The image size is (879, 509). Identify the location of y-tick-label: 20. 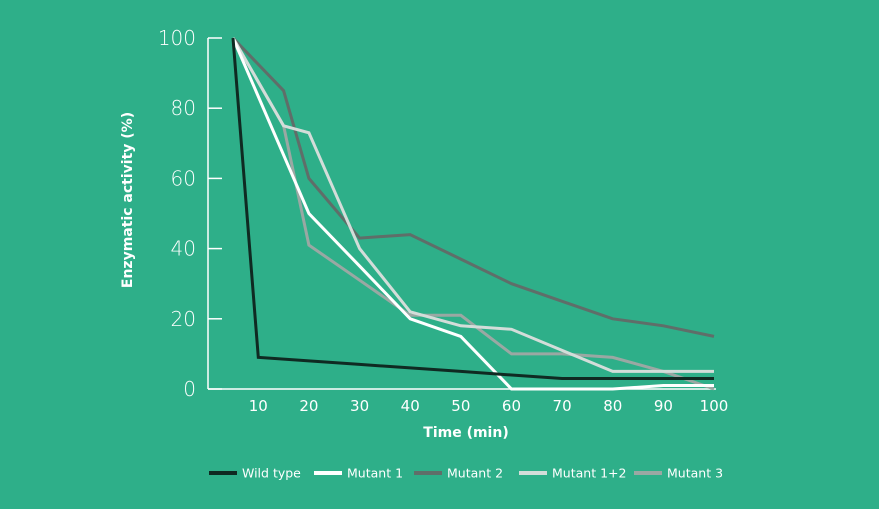
(183, 319).